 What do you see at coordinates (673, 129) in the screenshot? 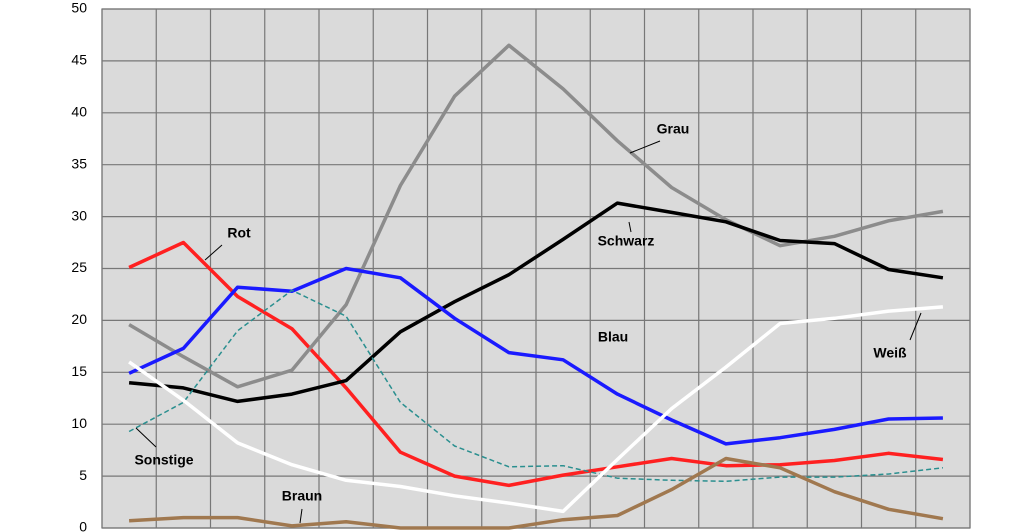
I see `series-label: Grau` at bounding box center [673, 129].